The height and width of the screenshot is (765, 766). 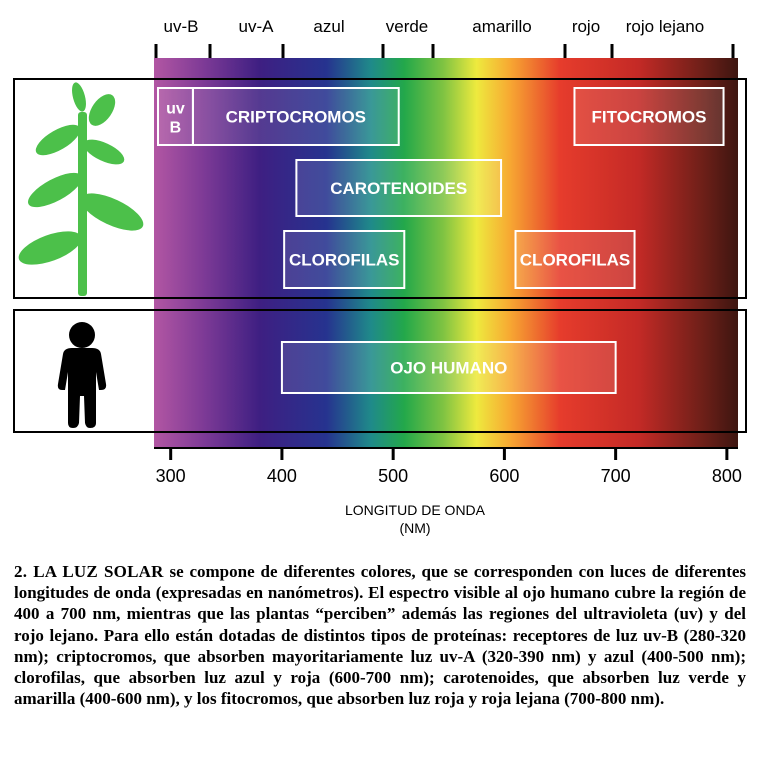 I want to click on band-label-uv-a: uv-A, so click(x=257, y=26).